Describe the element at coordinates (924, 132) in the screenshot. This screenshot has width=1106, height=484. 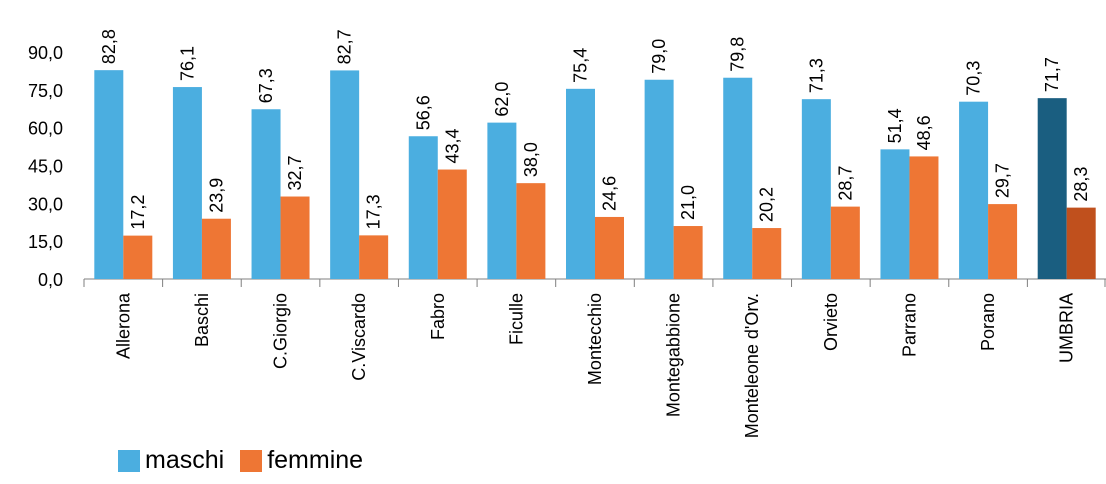
I see `data-label-femmine: 48,6` at that location.